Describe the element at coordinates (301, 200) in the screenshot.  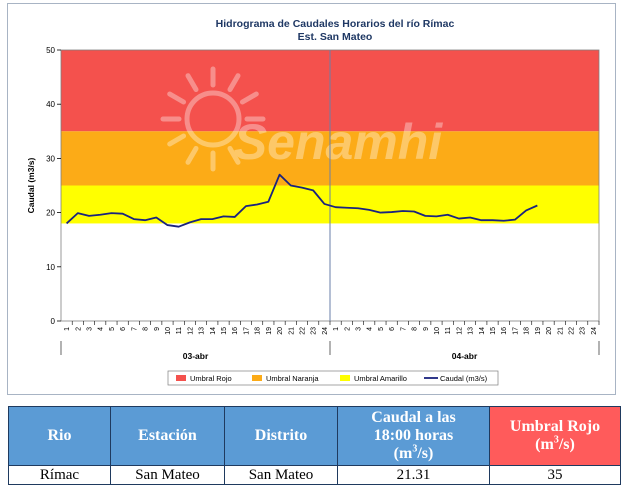
I see `series-line-caudal` at that location.